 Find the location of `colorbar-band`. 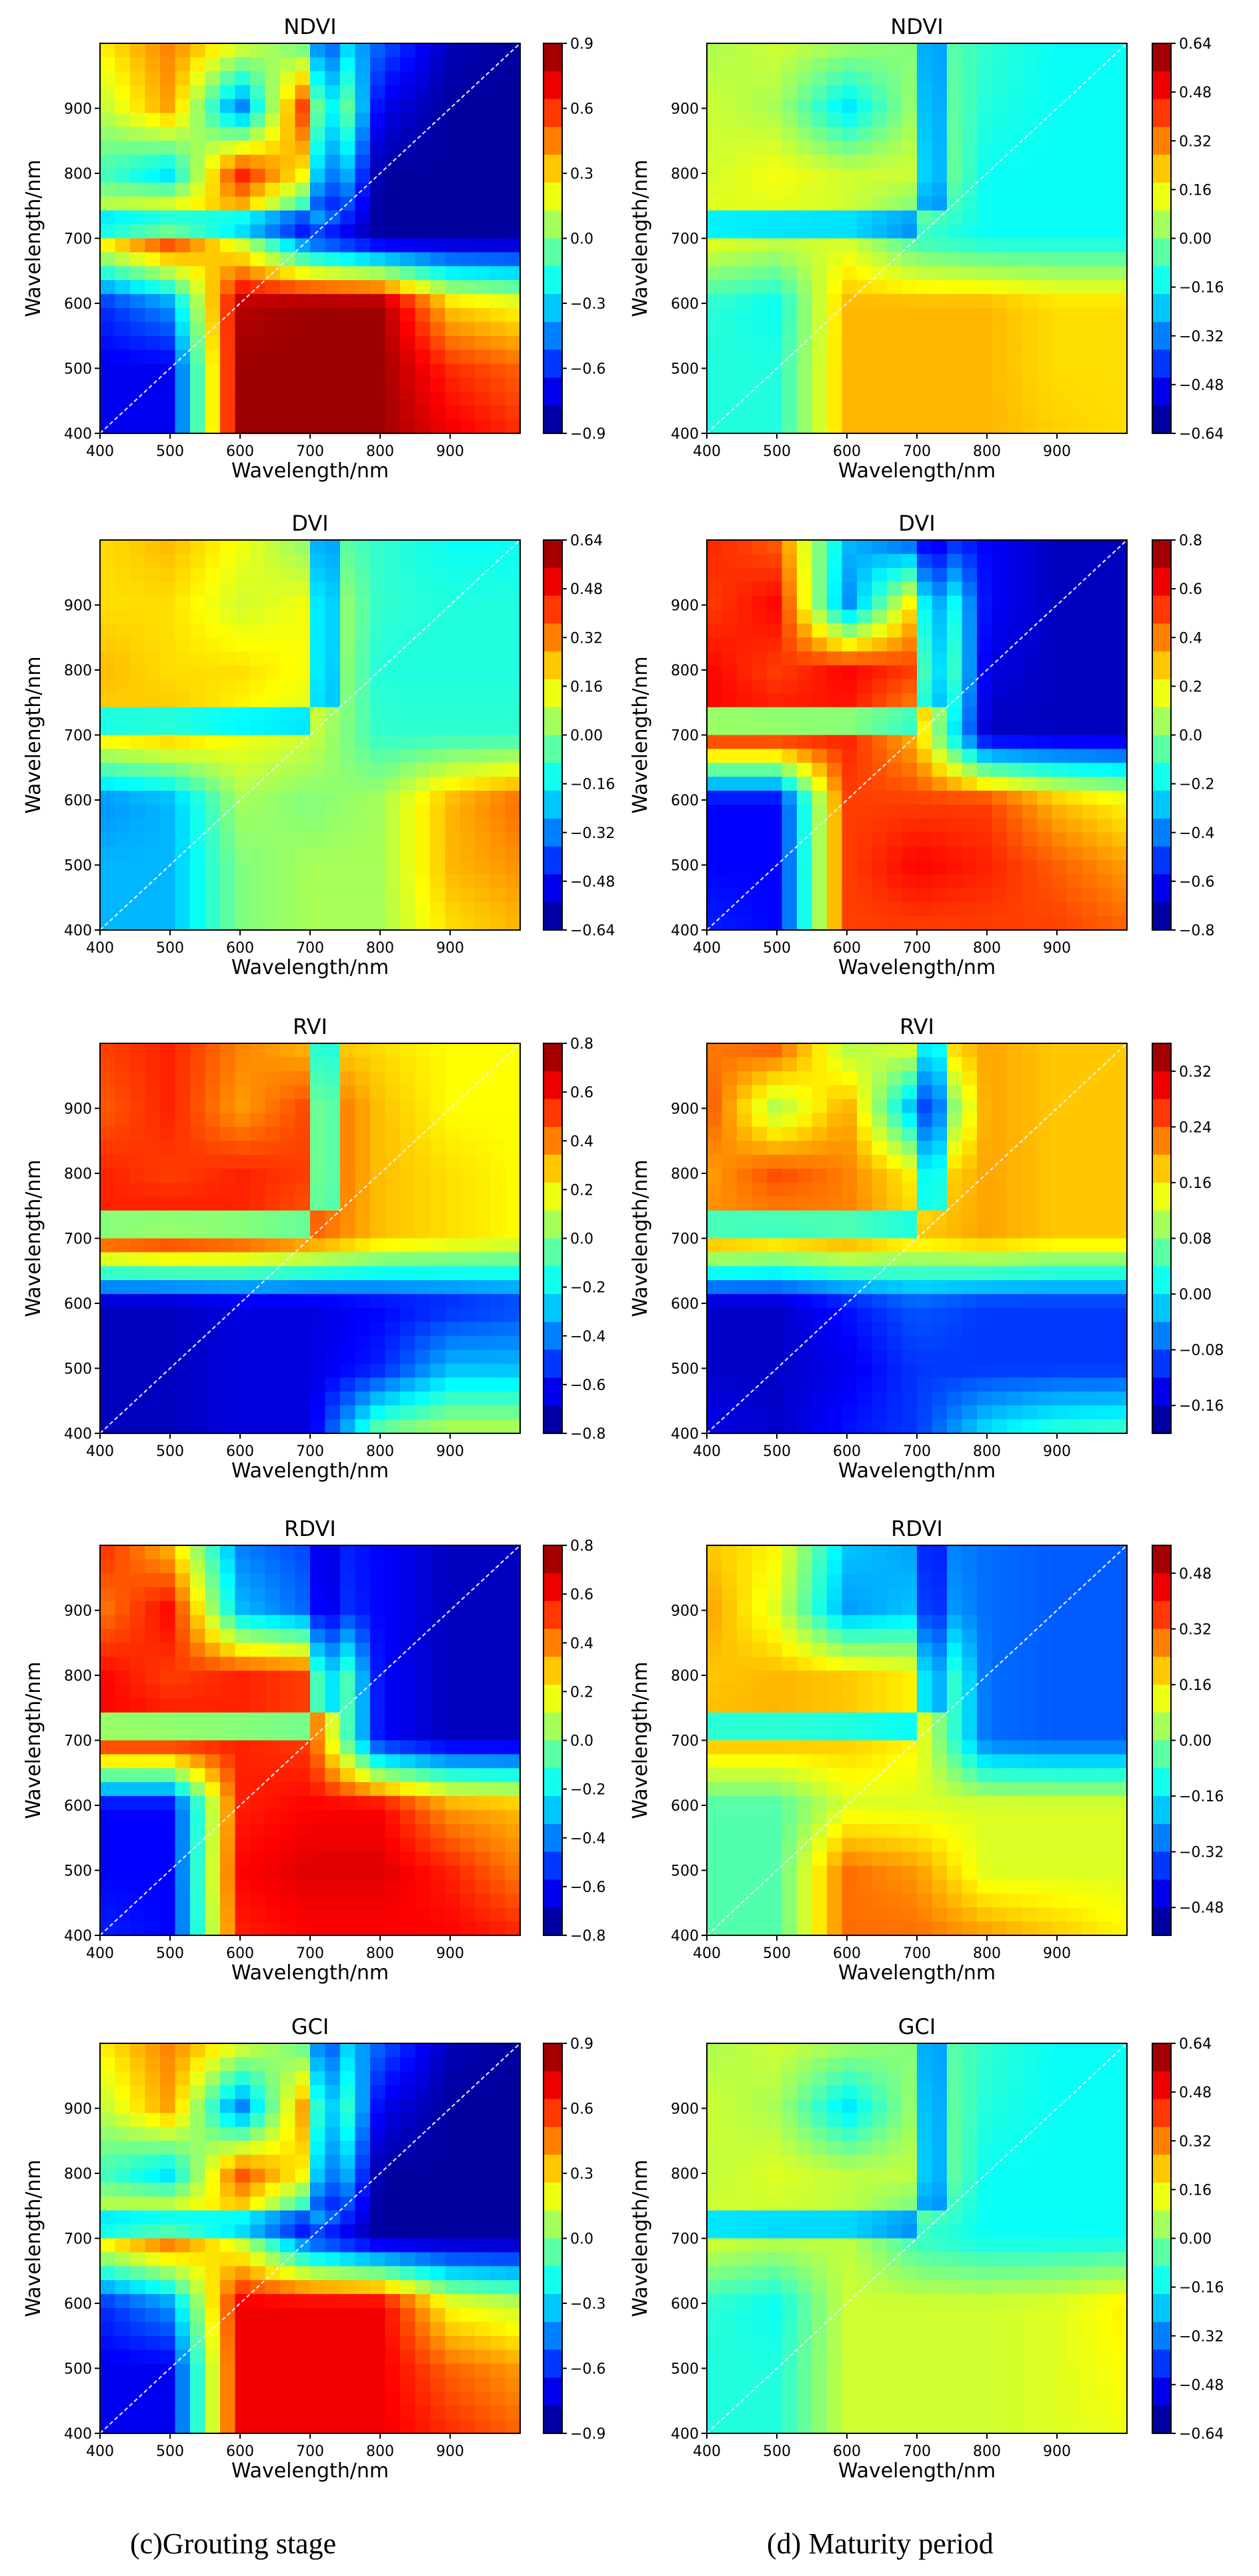

colorbar-band is located at coordinates (552, 637).